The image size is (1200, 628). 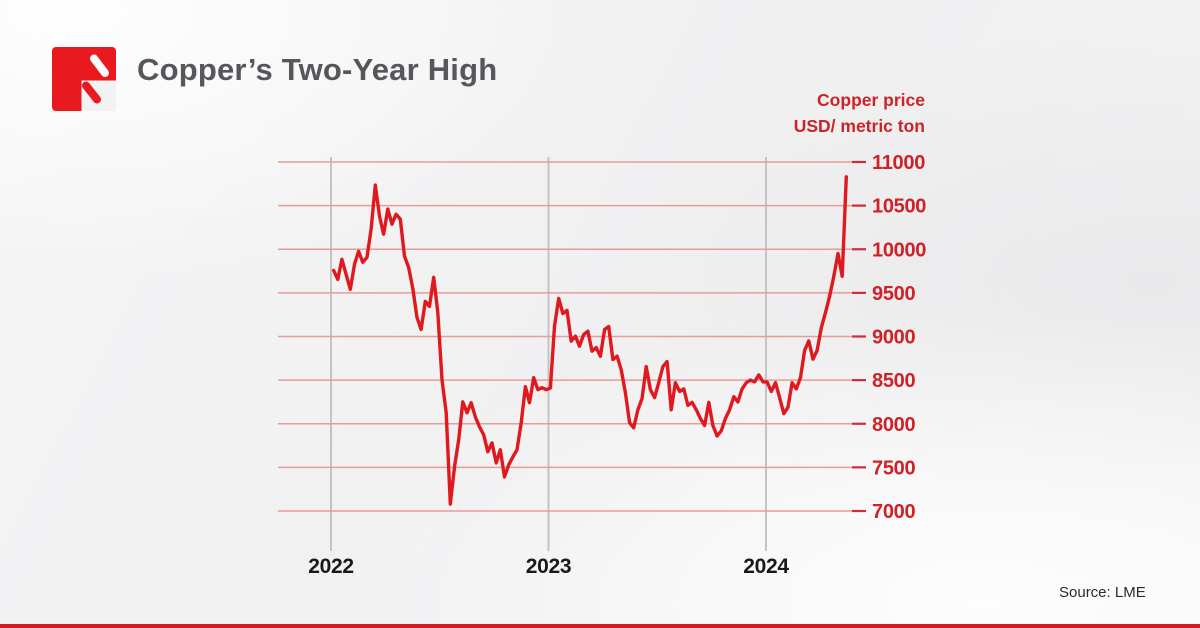 What do you see at coordinates (331, 566) in the screenshot?
I see `x-tick-label: 2022` at bounding box center [331, 566].